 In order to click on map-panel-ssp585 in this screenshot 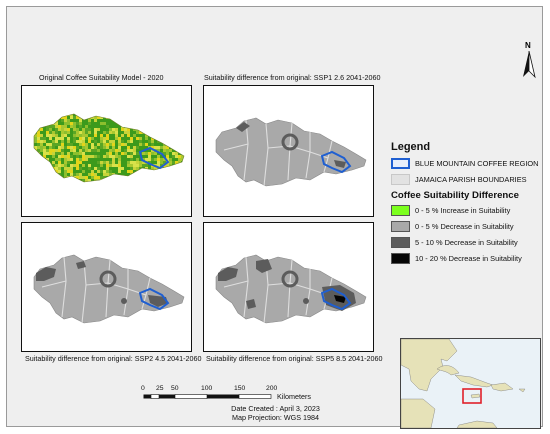, I will do `click(288, 287)`.